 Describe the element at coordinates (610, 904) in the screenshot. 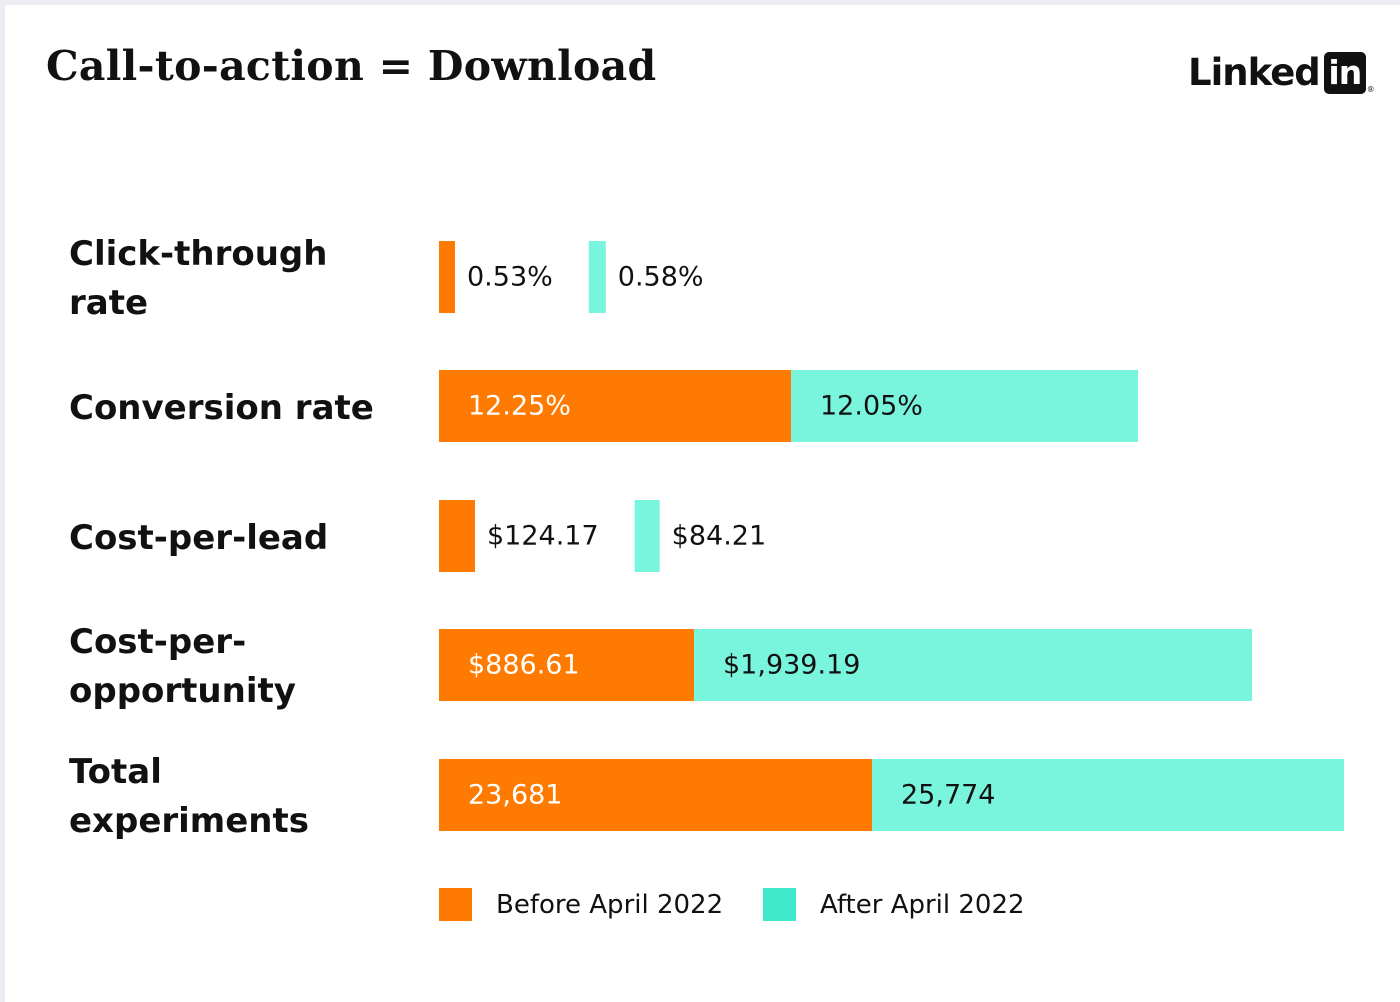

I see `legend-label-before: Before April 2022` at that location.